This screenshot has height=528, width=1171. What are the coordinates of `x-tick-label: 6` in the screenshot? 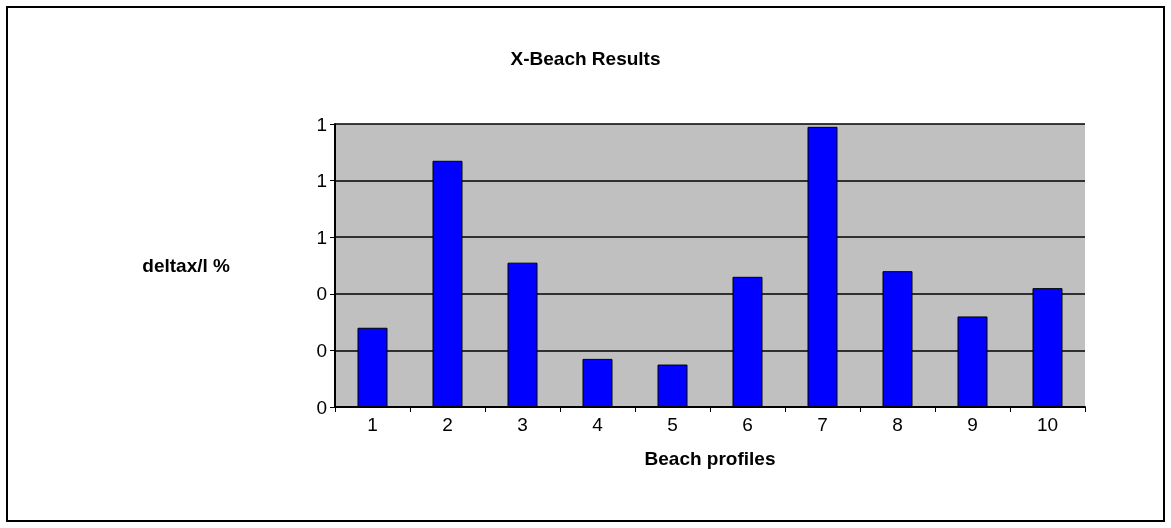 It's located at (747, 424).